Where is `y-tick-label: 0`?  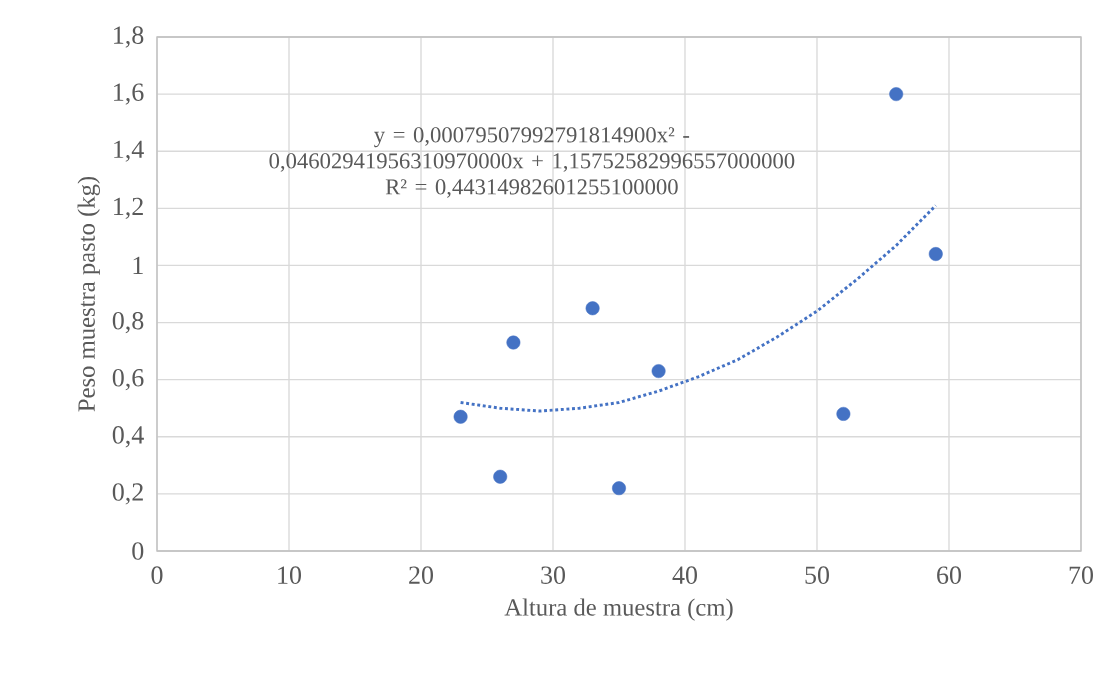
y-tick-label: 0 is located at coordinates (138, 551).